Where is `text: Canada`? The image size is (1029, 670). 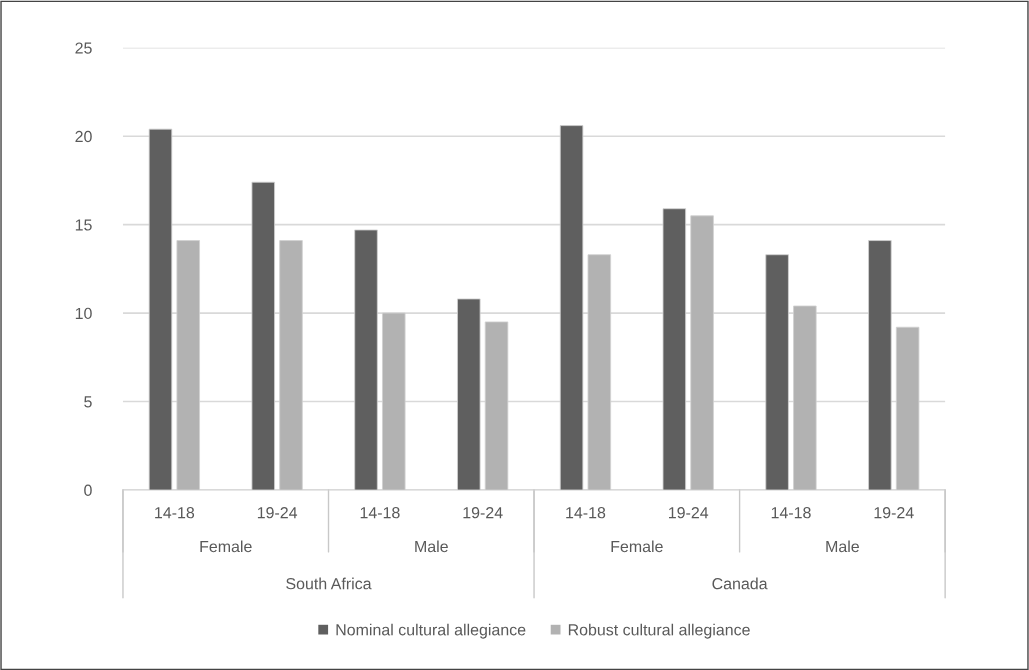
text: Canada is located at coordinates (740, 583).